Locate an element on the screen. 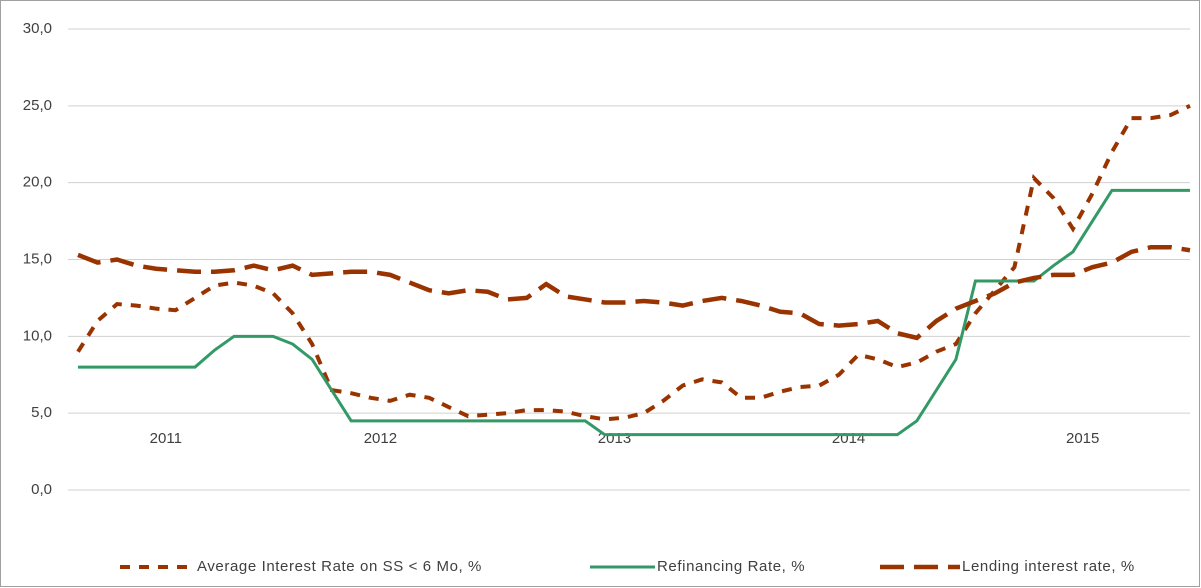 Image resolution: width=1201 pixels, height=588 pixels. y-tick-label: 25,0 is located at coordinates (37, 105).